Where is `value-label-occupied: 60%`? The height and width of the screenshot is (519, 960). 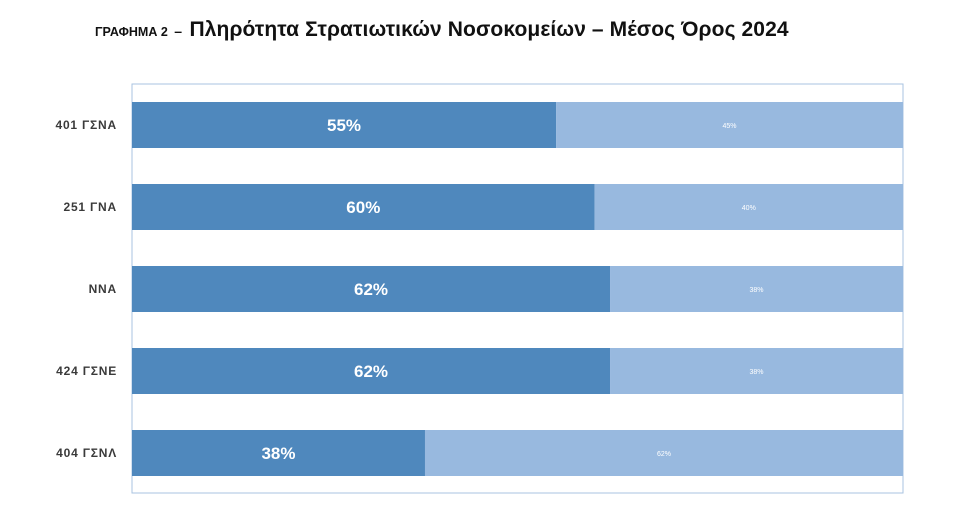 value-label-occupied: 60% is located at coordinates (363, 207).